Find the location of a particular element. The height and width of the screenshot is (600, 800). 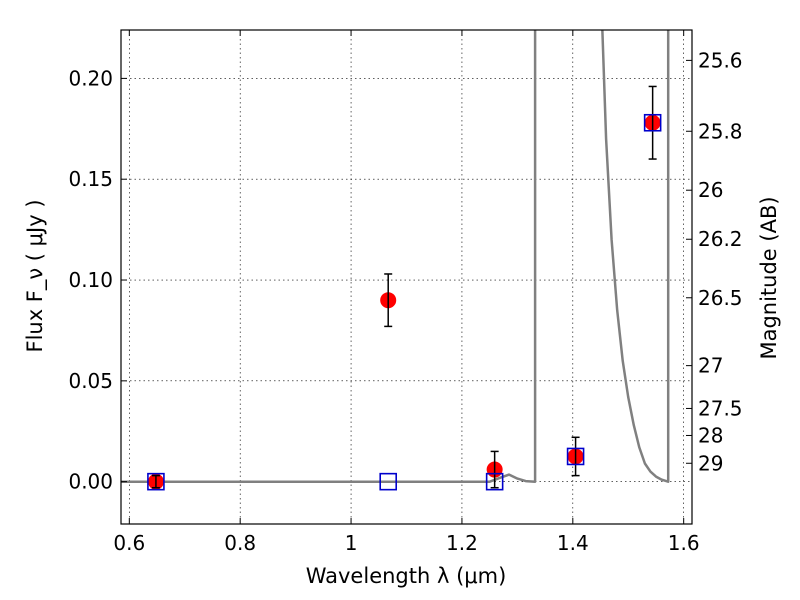

x-axis-label: Wavelength λ (μm) is located at coordinates (406, 576).